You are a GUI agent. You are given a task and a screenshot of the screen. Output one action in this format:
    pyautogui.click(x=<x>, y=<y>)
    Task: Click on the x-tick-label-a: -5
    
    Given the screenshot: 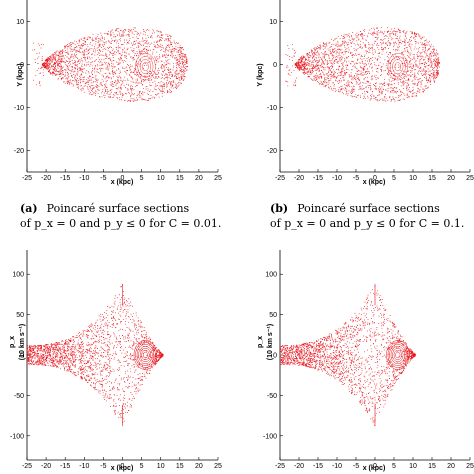 What is the action you would take?
    pyautogui.click(x=103, y=178)
    